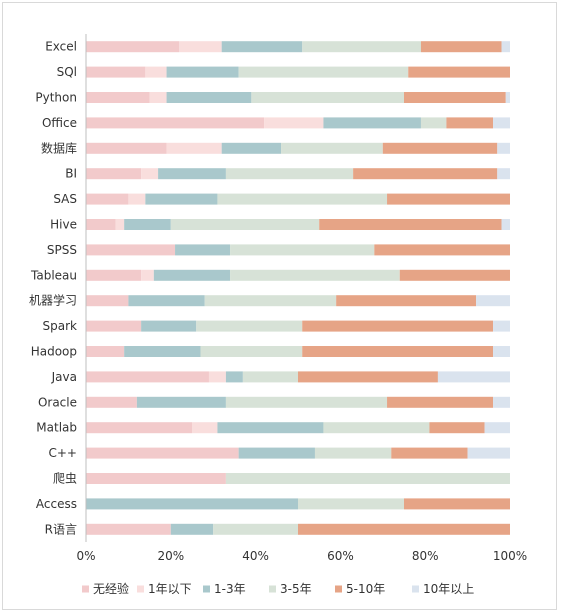  I want to click on legend-label: 无经验, so click(111, 588).